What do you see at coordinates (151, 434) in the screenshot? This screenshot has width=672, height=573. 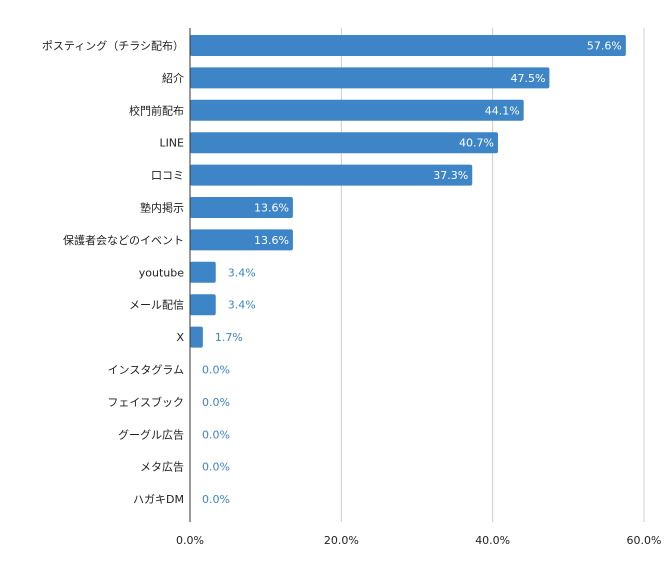 I see `category-label: グーグル広告` at bounding box center [151, 434].